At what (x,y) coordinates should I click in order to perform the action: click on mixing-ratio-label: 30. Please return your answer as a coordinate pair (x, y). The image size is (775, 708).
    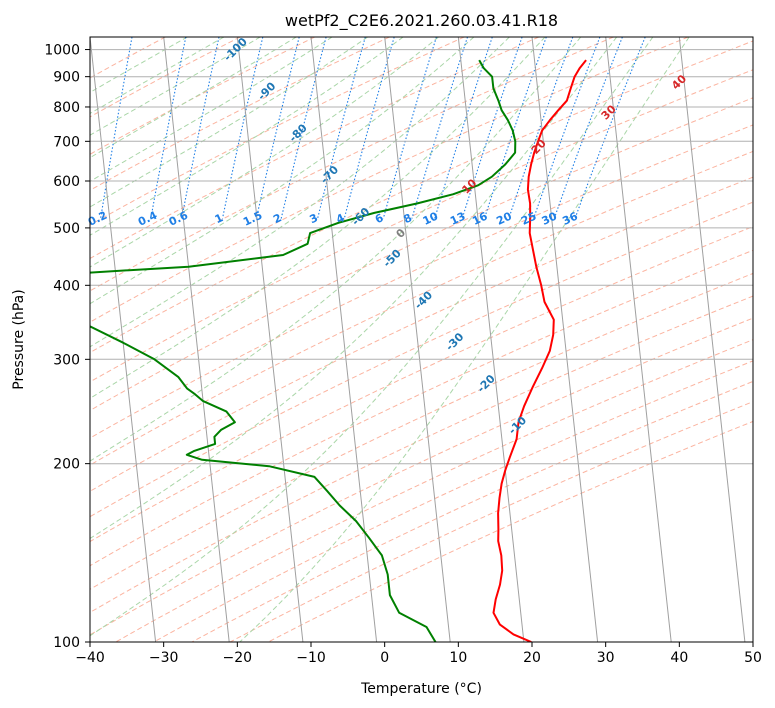
    Looking at the image, I should click on (550, 218).